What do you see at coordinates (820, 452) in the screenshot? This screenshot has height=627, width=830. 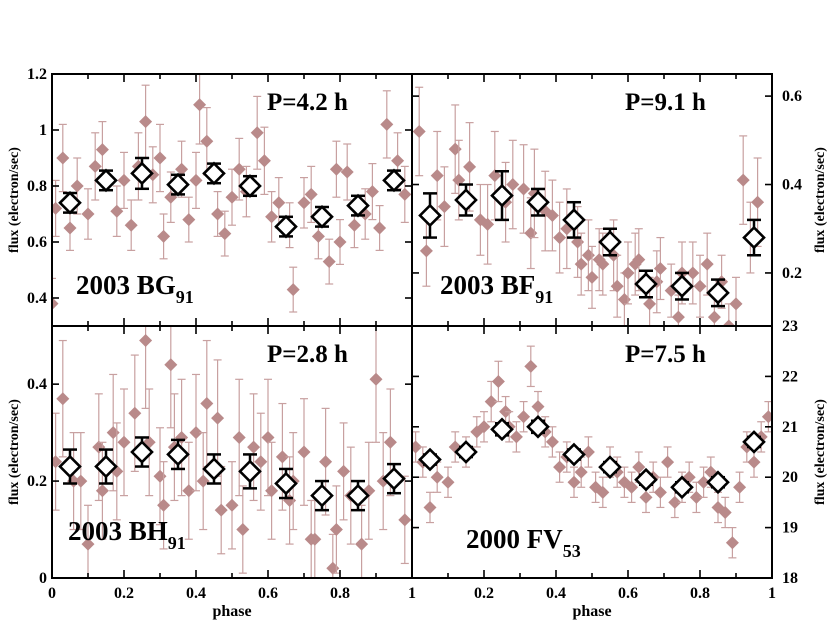 I see `y-axis-label: flux (electron/sec)` at bounding box center [820, 452].